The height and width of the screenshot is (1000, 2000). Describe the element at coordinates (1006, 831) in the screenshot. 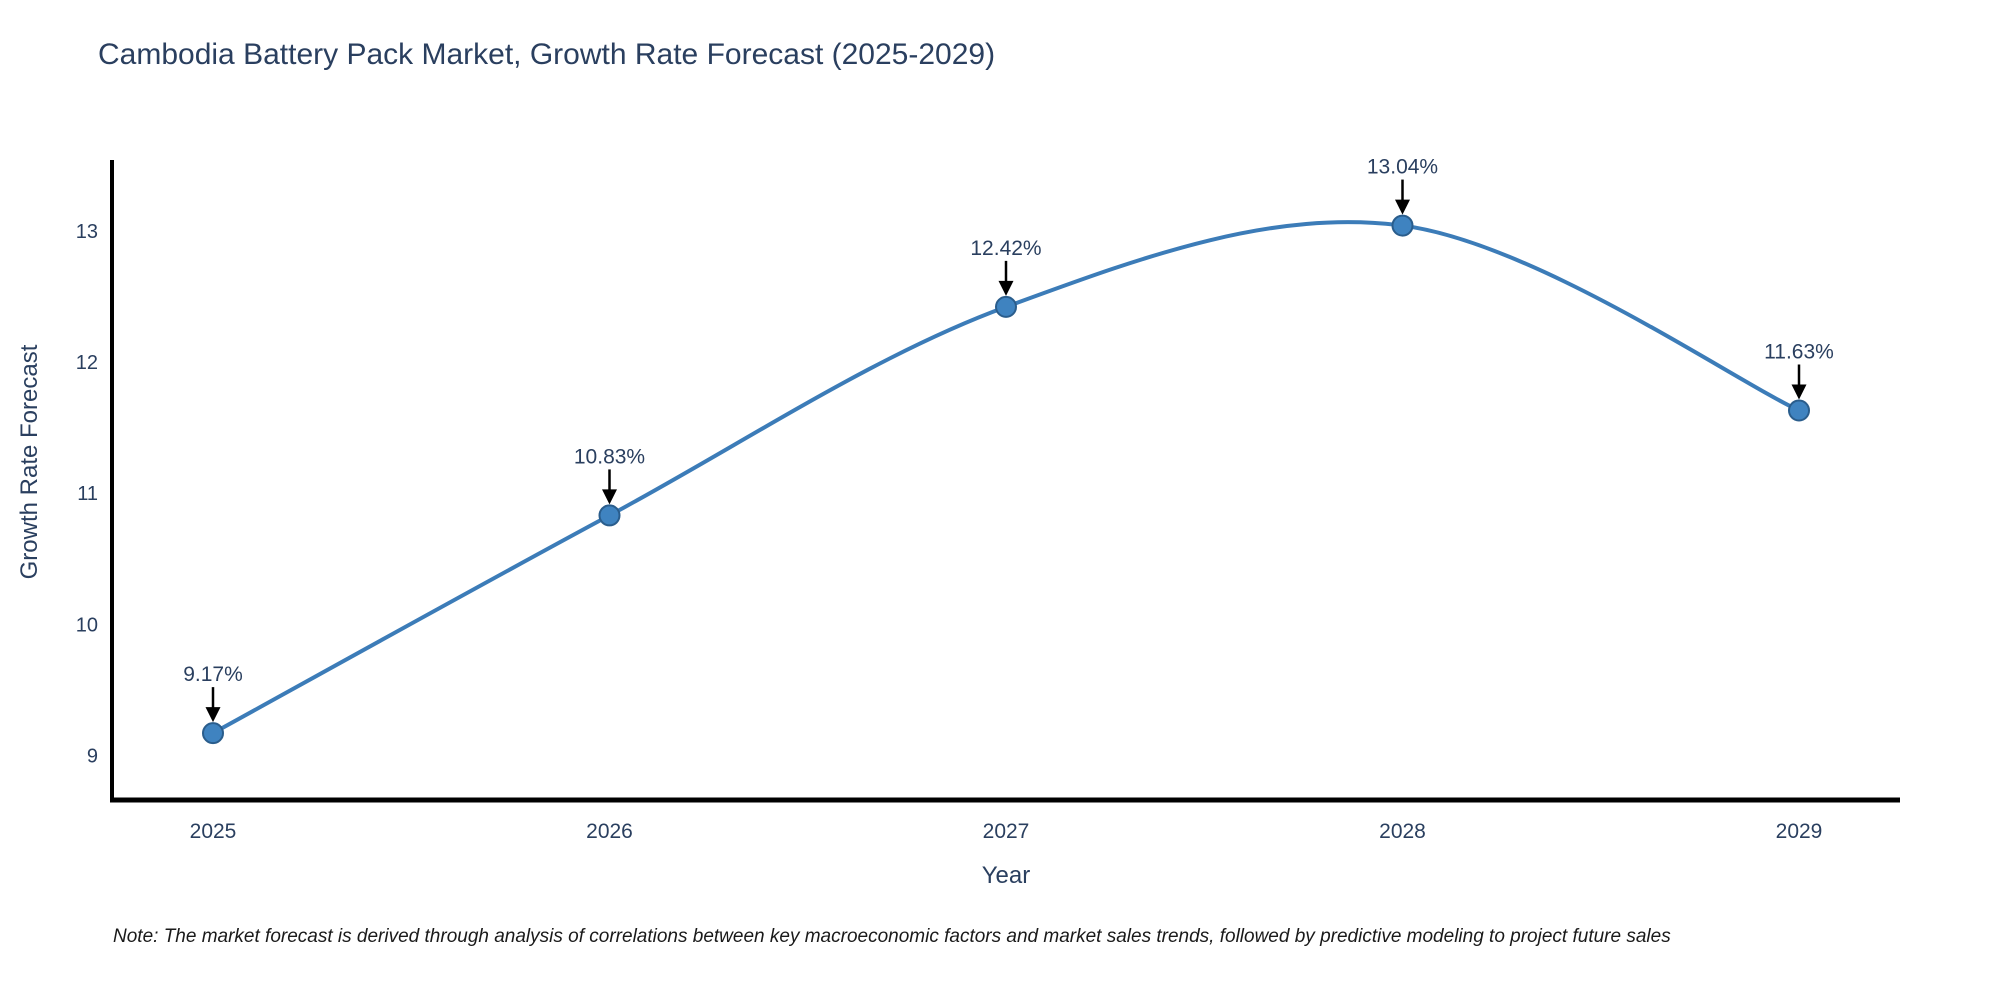

I see `x-tick-label: 2027` at that location.